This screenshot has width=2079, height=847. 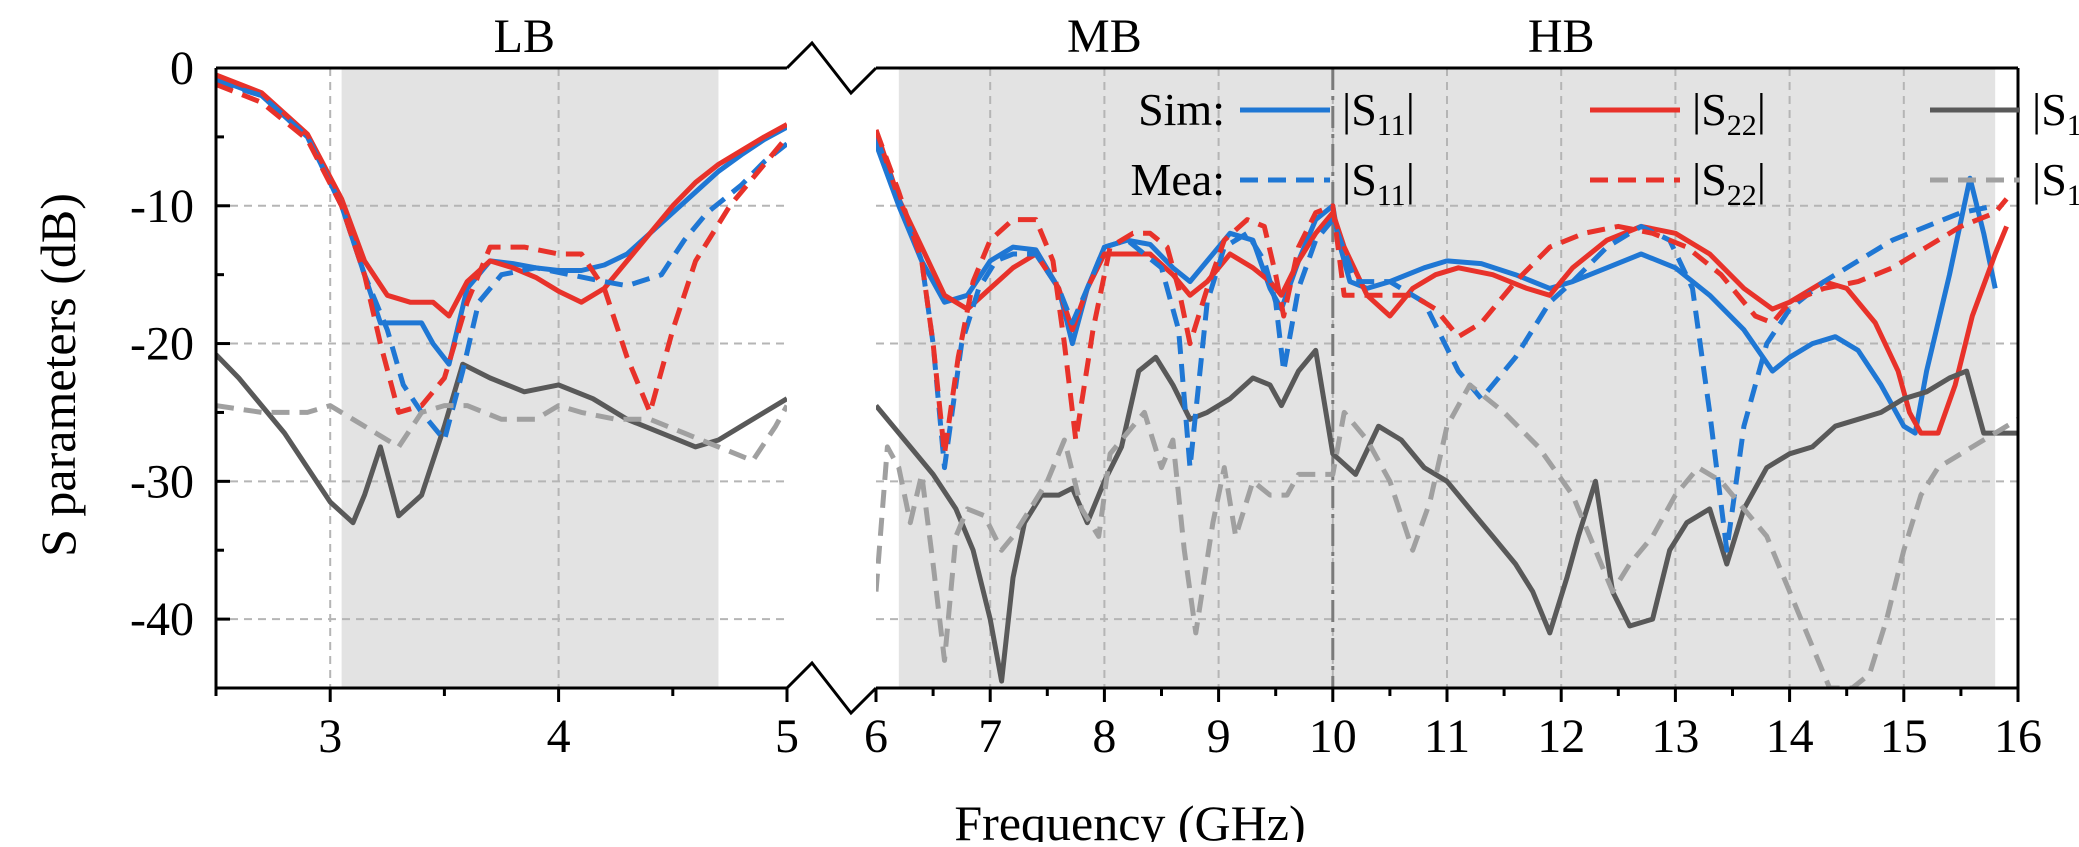 What do you see at coordinates (182, 68) in the screenshot?
I see `y-tick-label: 0` at bounding box center [182, 68].